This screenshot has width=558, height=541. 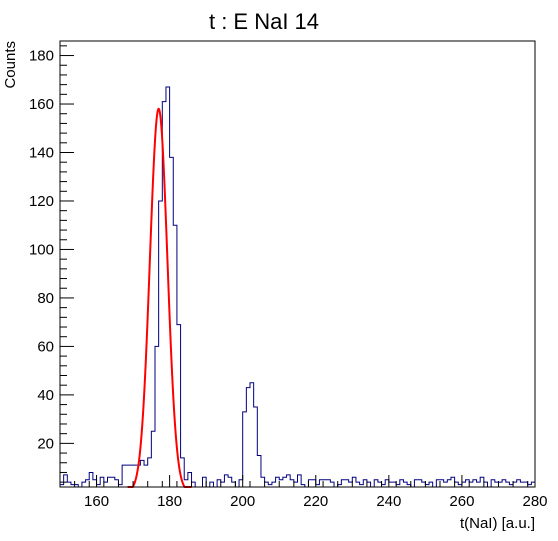 What do you see at coordinates (41, 56) in the screenshot?
I see `y-tick-label: 180` at bounding box center [41, 56].